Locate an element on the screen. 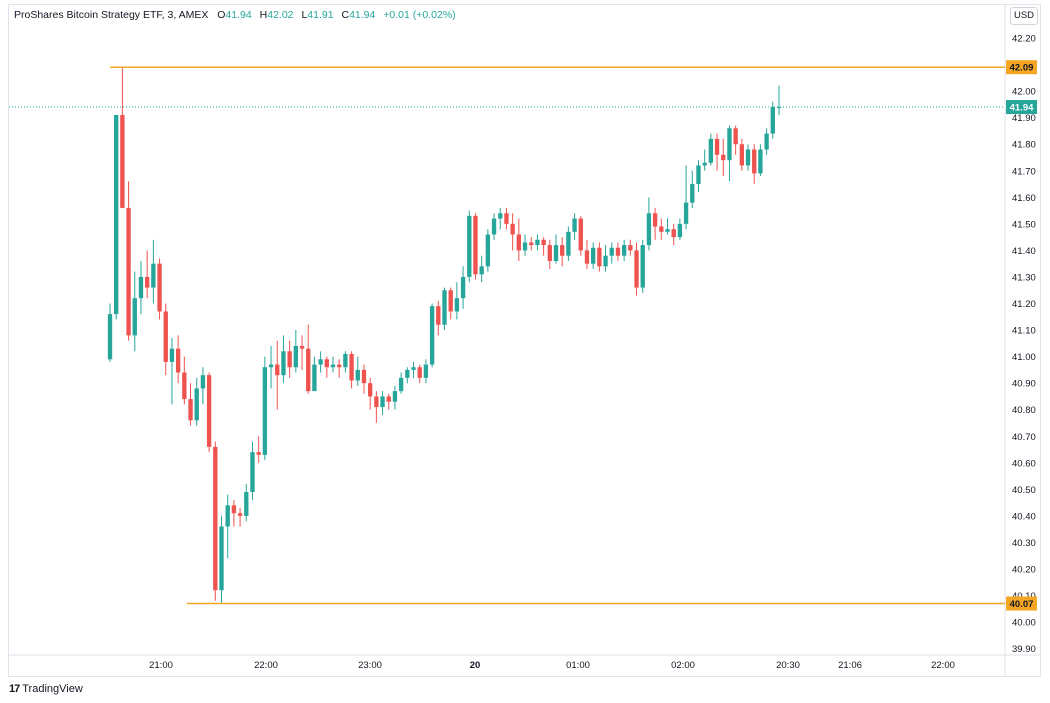  y-tick-label: 40.80 is located at coordinates (1024, 410).